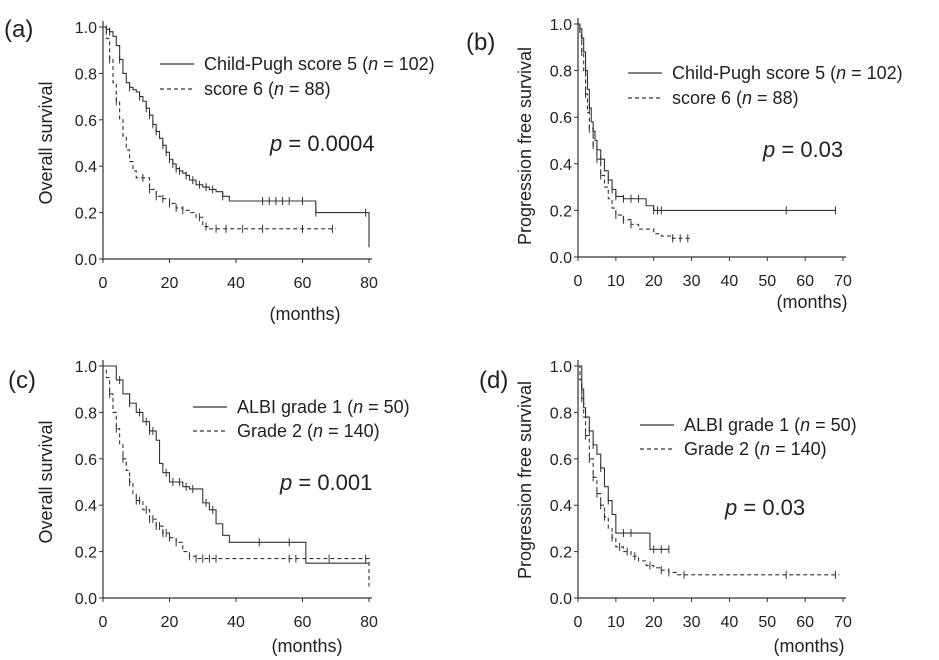 The height and width of the screenshot is (660, 939). I want to click on p-value-annotation: p = 0.001, so click(325, 482).